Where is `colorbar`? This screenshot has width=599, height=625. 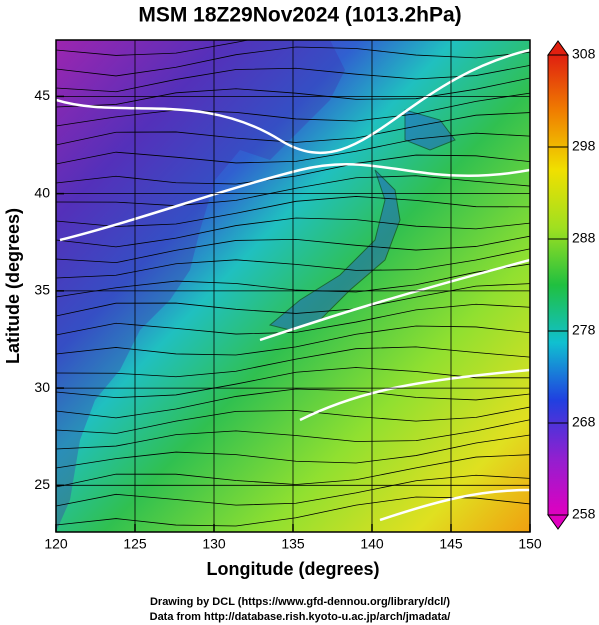 colorbar is located at coordinates (558, 285).